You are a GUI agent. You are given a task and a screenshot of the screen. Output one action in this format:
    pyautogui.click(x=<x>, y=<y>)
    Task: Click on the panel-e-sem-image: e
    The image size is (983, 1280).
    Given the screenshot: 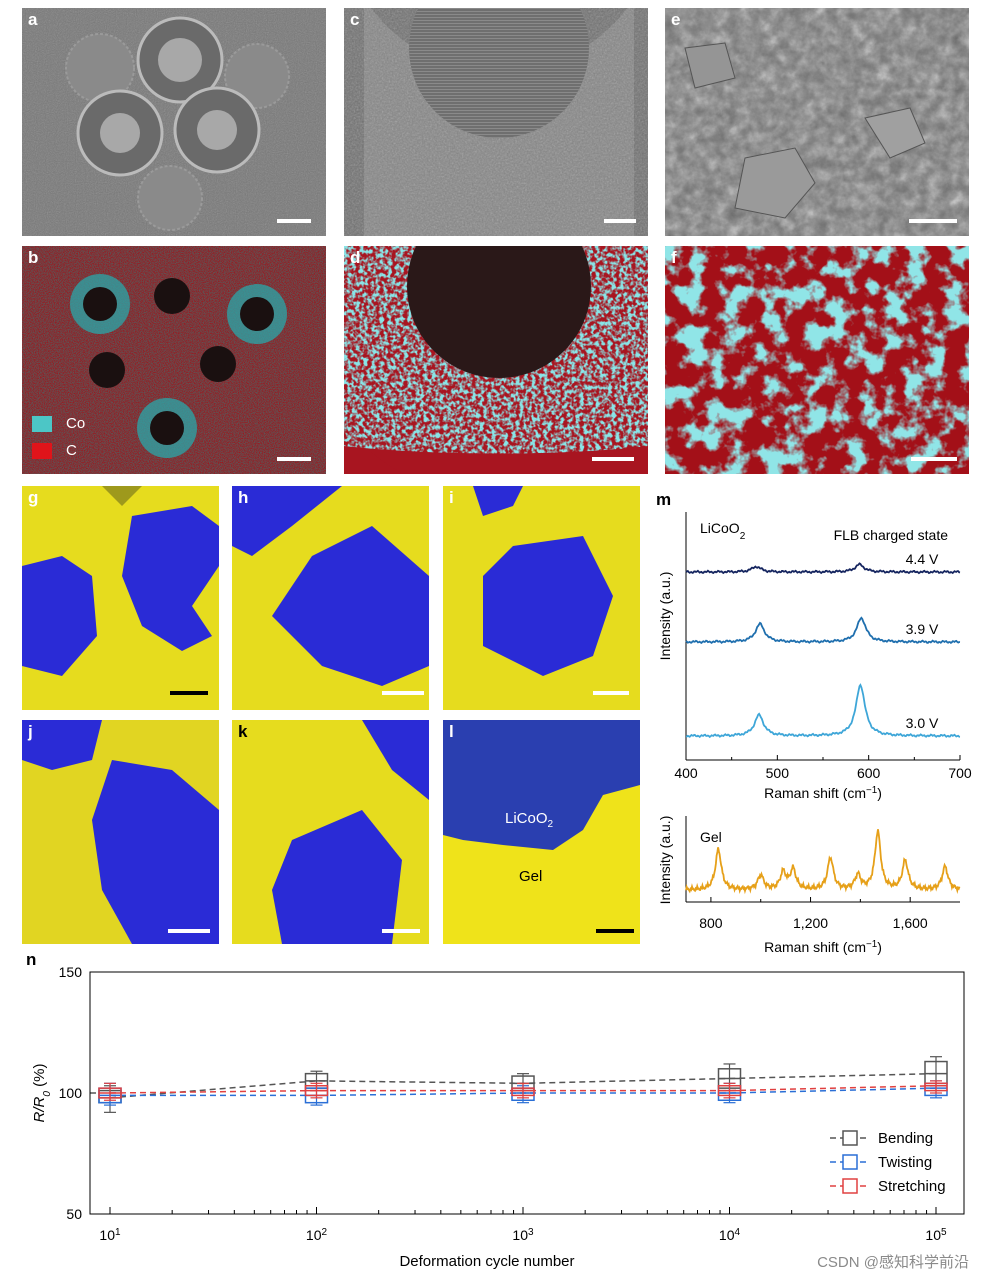 What is the action you would take?
    pyautogui.click(x=817, y=122)
    